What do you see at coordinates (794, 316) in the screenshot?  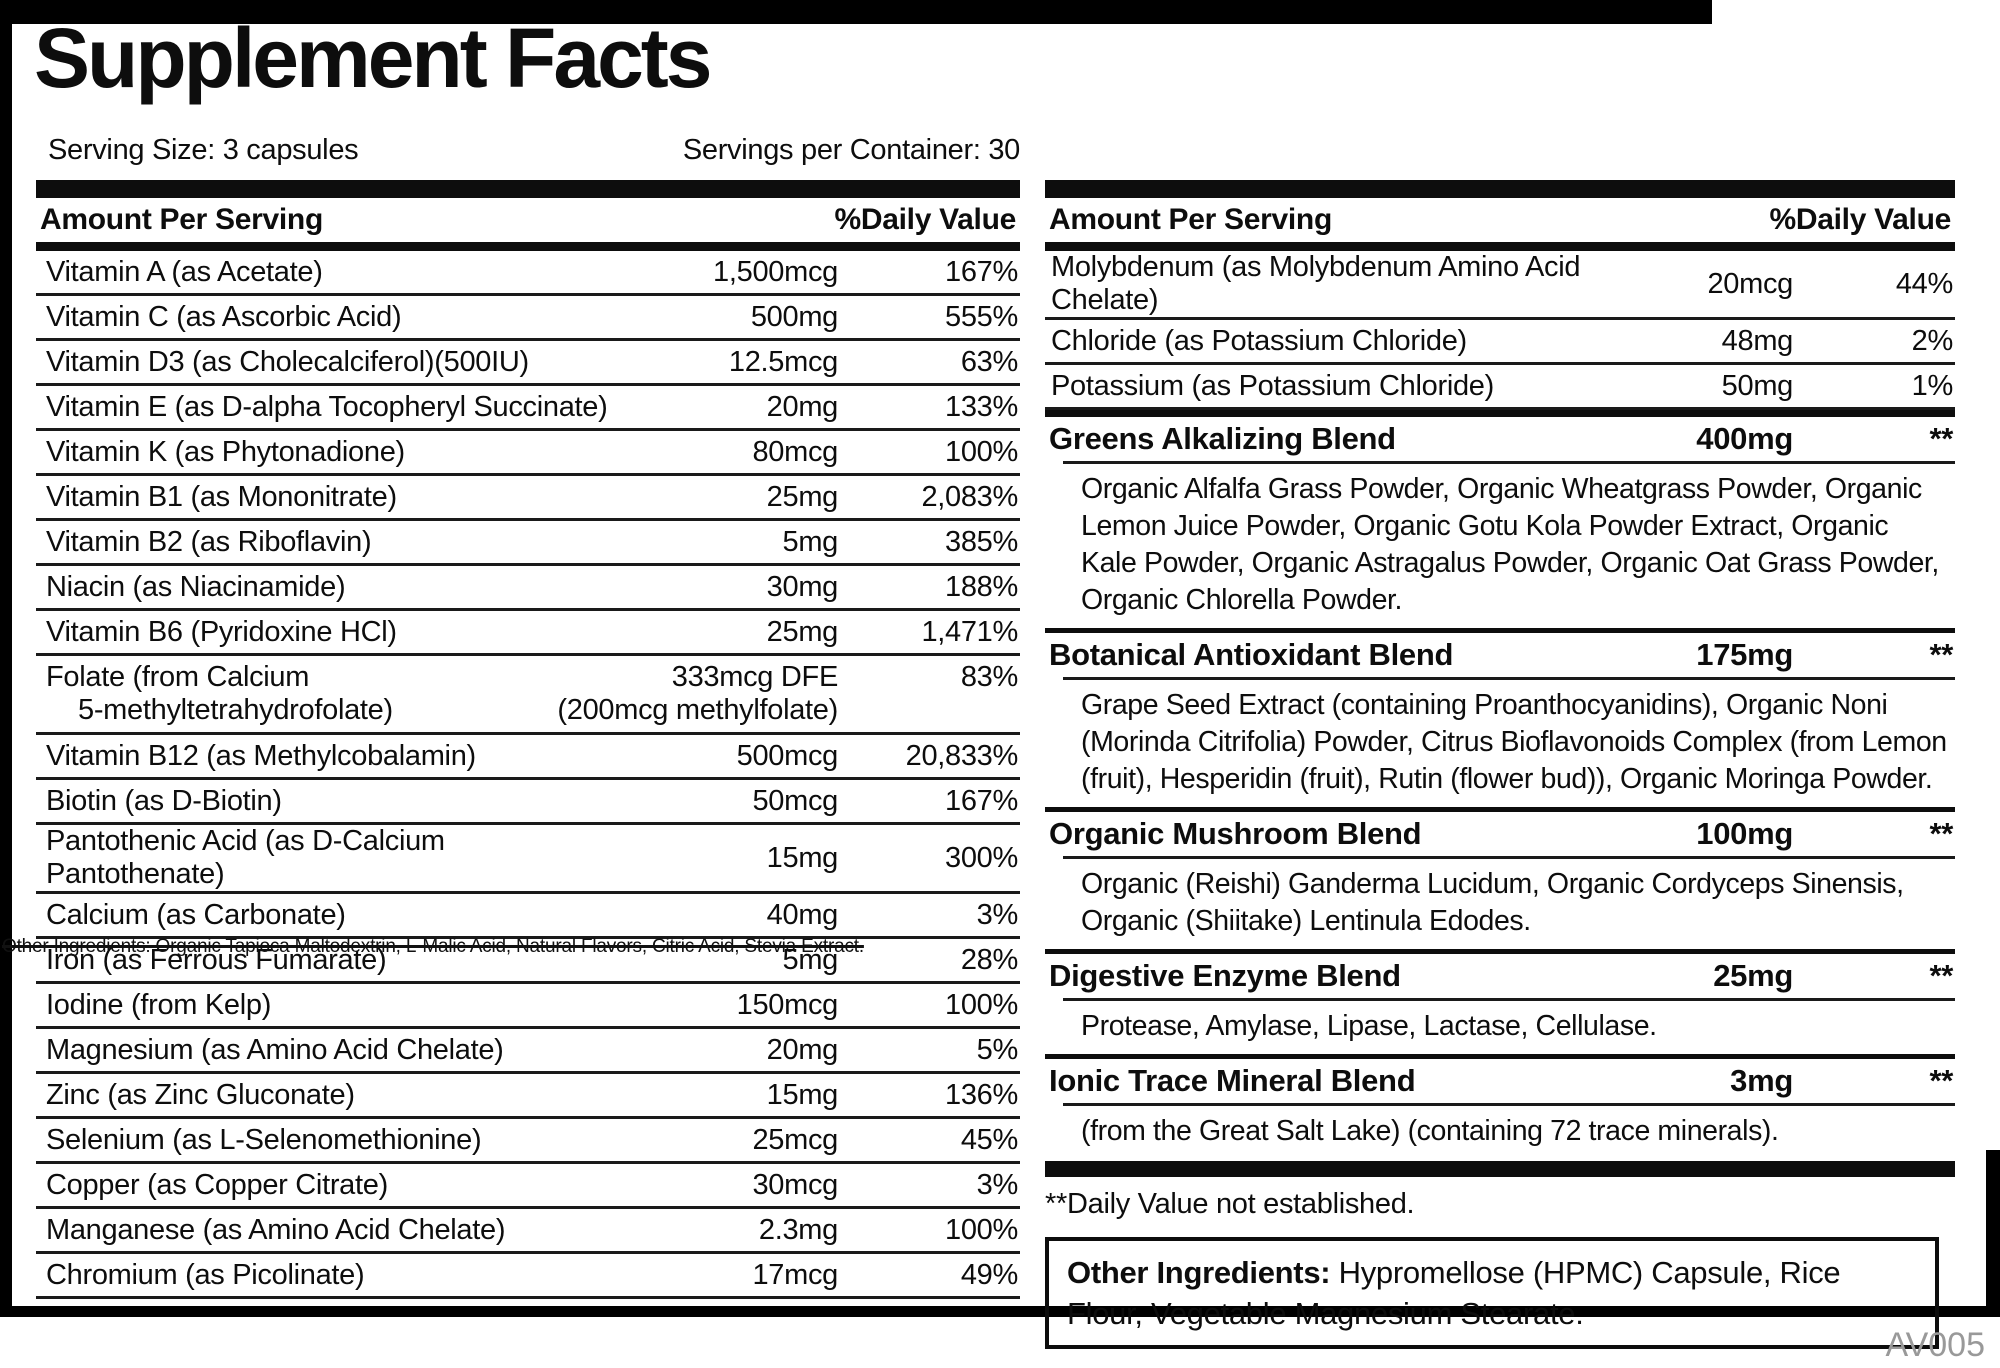 I see `nutrient-amount: 500mg` at bounding box center [794, 316].